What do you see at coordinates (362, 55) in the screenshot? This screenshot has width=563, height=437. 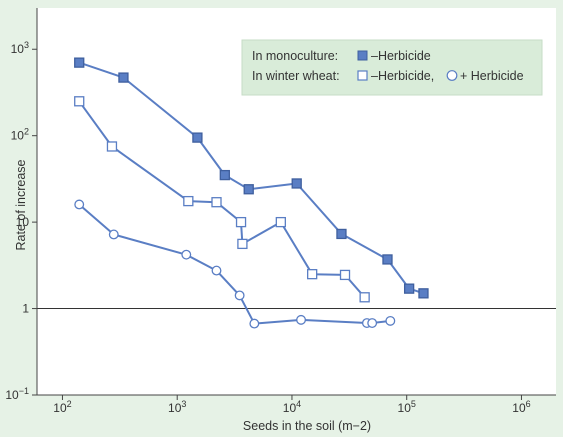 I see `legend-filled-square-icon` at bounding box center [362, 55].